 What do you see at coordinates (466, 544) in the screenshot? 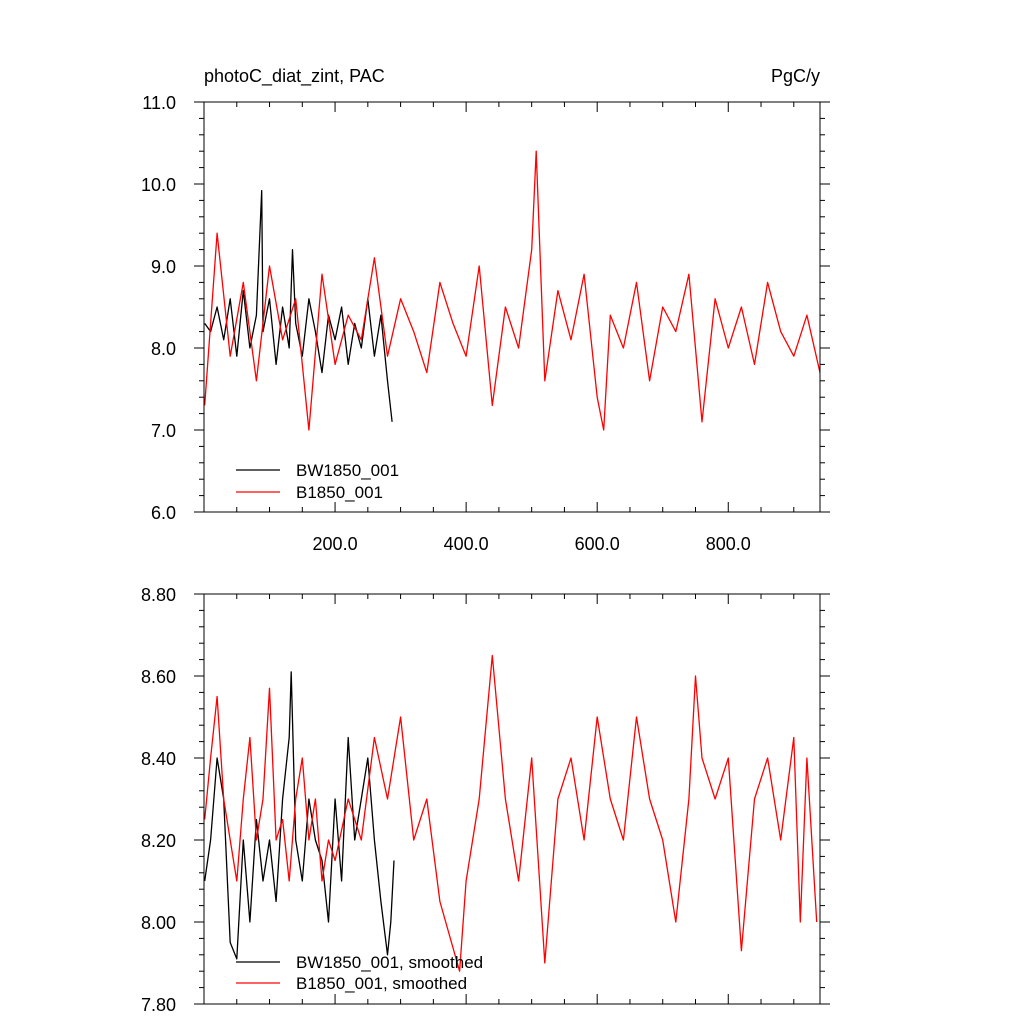
I see `x-tick-label: 400.0` at bounding box center [466, 544].